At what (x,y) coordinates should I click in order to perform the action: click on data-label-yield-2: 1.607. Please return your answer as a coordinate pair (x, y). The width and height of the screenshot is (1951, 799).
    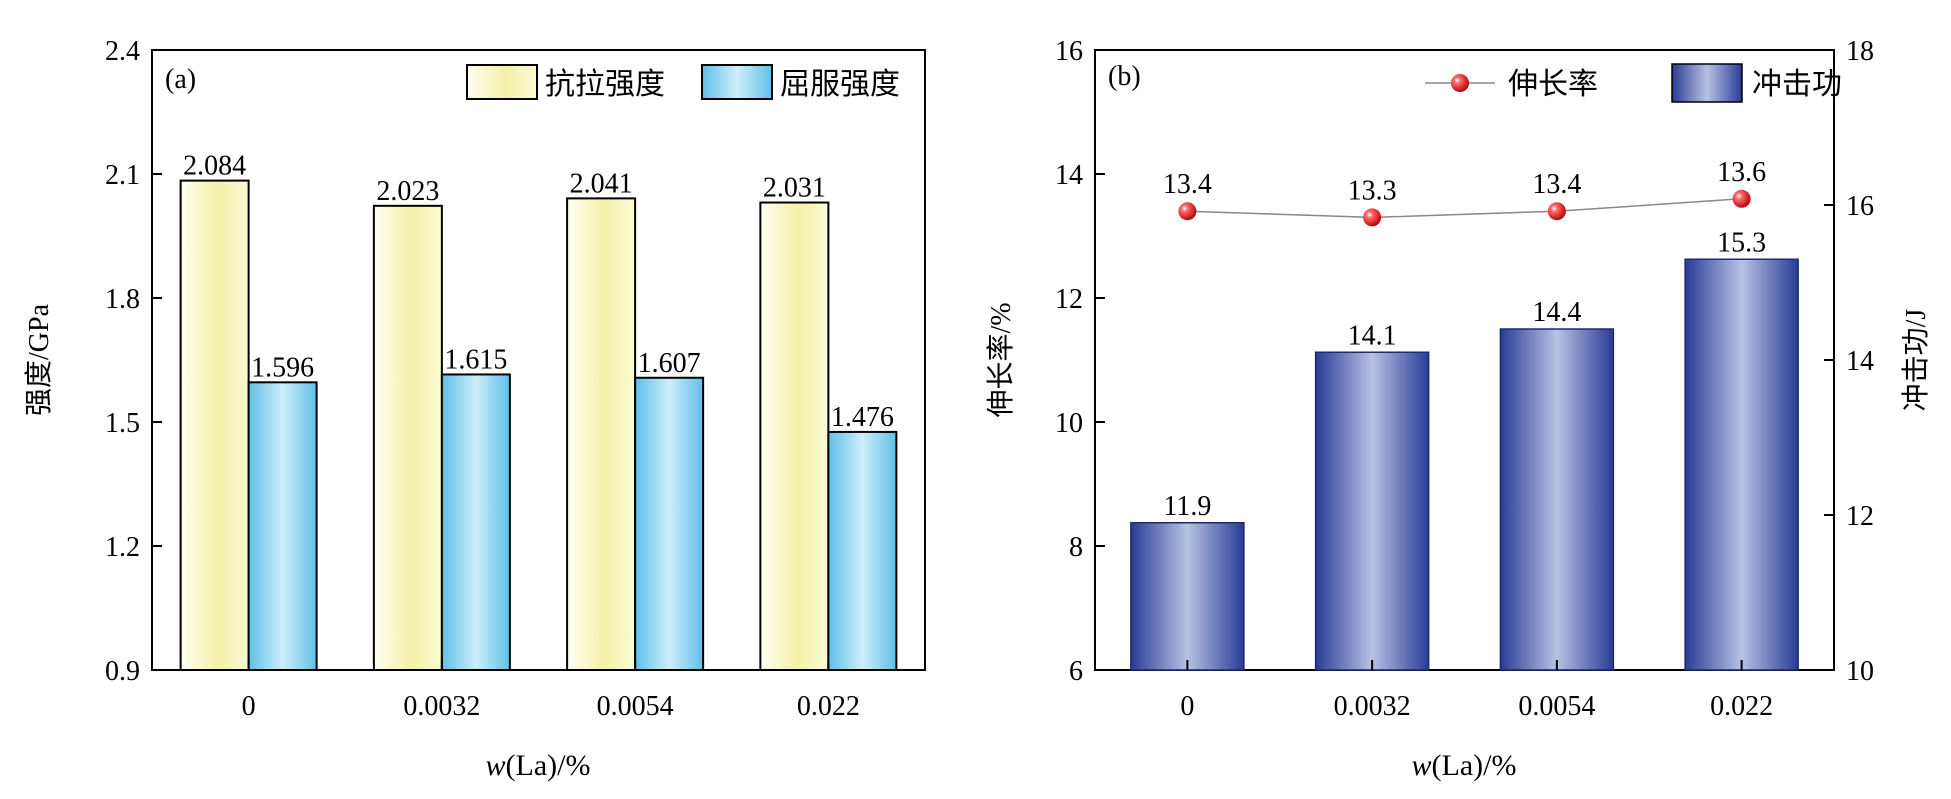
    Looking at the image, I should click on (669, 363).